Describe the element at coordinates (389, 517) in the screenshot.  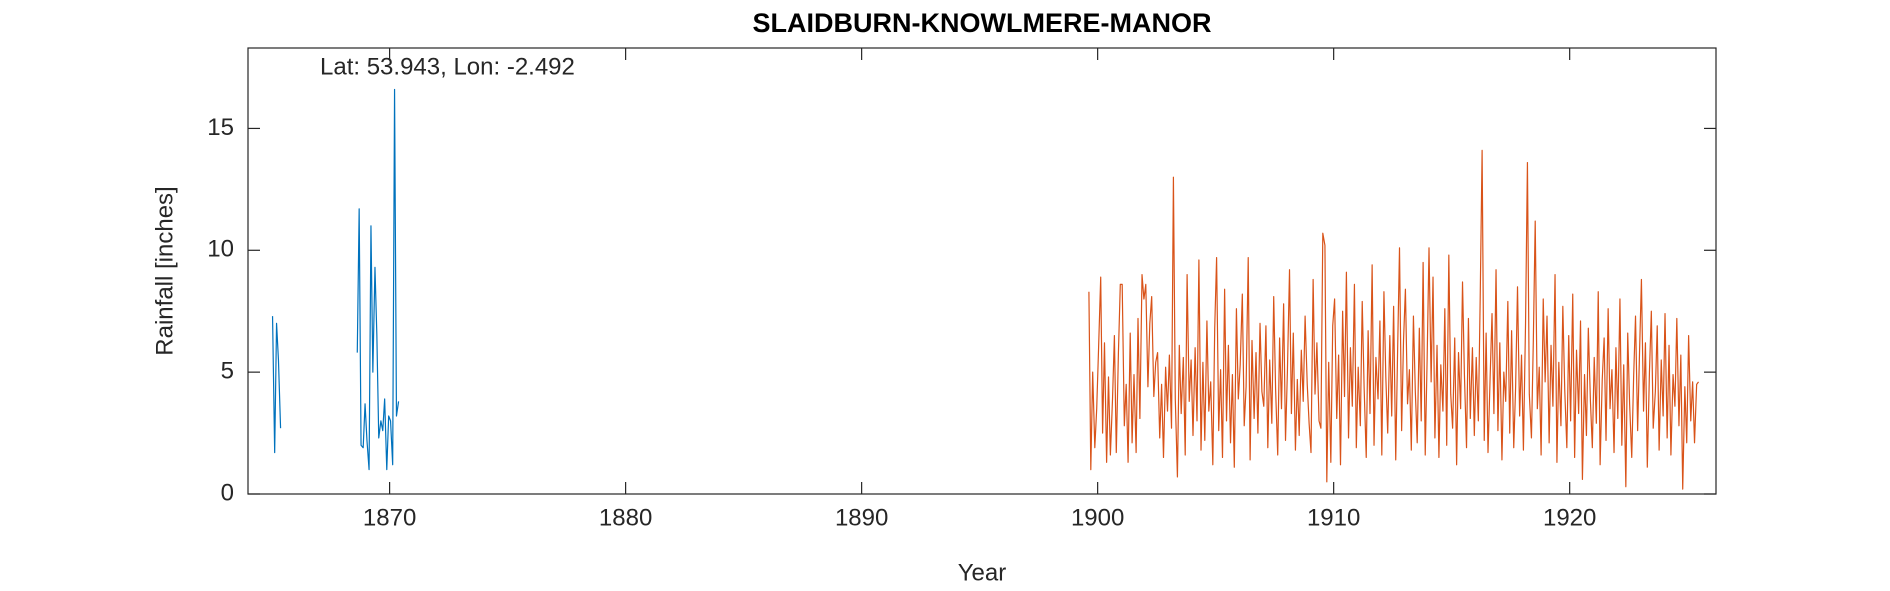
I see `x-tick-label: 1870` at that location.